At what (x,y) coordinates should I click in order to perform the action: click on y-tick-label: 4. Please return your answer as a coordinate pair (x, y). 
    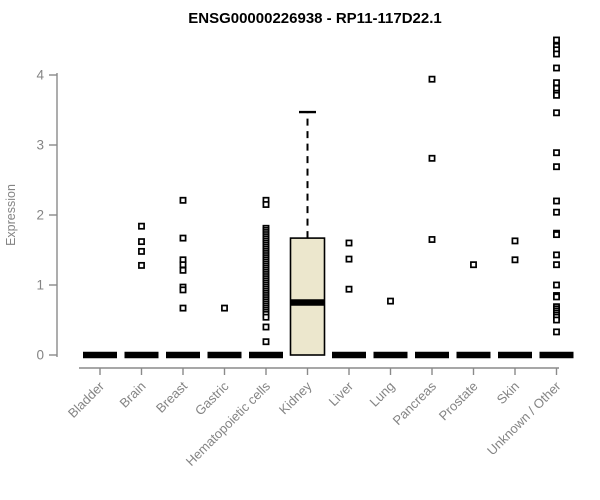
    Looking at the image, I should click on (40, 75).